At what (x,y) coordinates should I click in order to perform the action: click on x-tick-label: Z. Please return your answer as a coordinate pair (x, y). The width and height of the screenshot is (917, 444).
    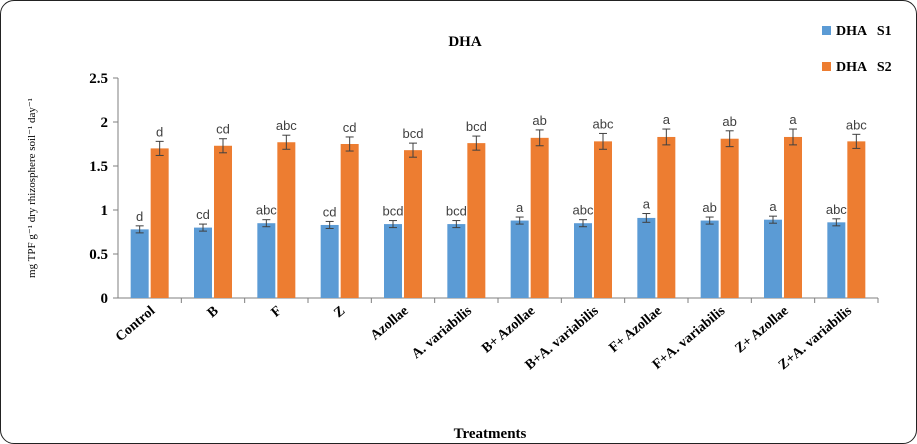
    Looking at the image, I should click on (339, 312).